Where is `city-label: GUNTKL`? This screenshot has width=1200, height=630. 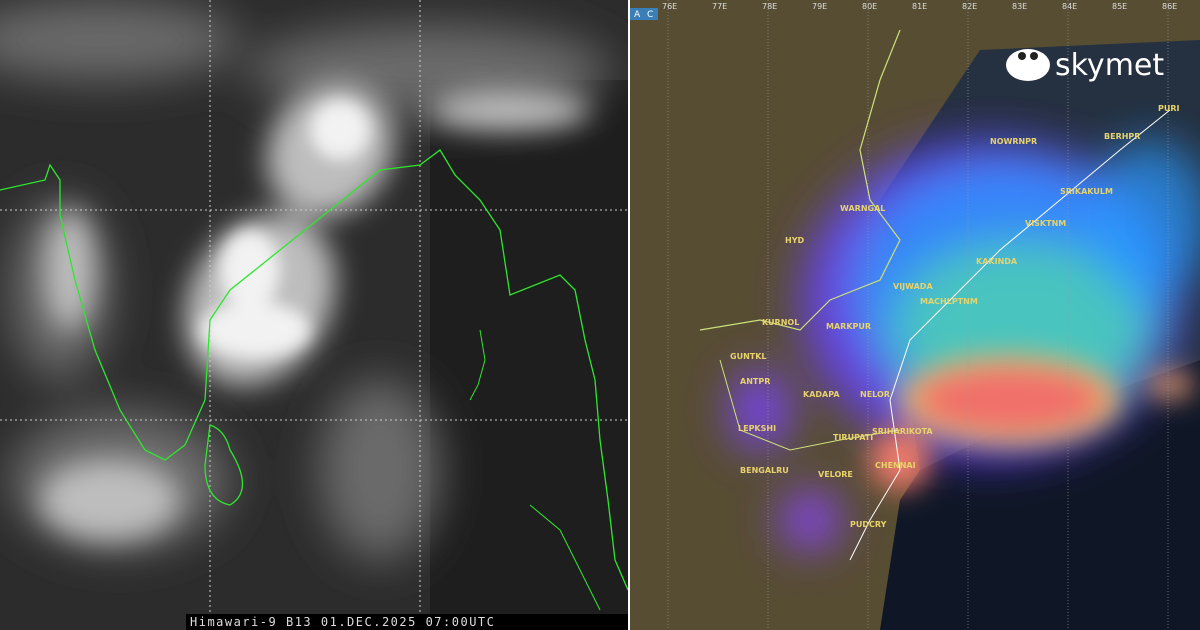
city-label: GUNTKL is located at coordinates (748, 356).